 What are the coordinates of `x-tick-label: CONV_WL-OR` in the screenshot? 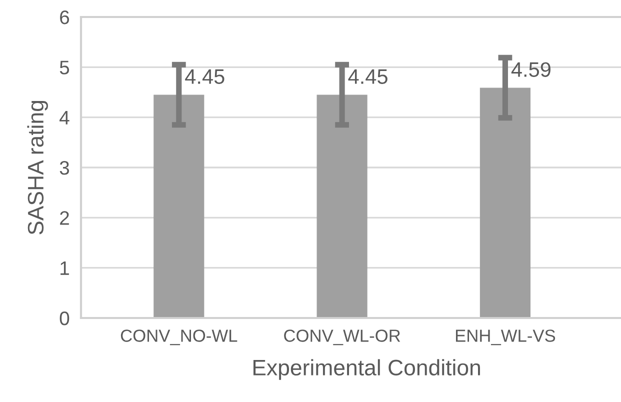 It's located at (342, 338).